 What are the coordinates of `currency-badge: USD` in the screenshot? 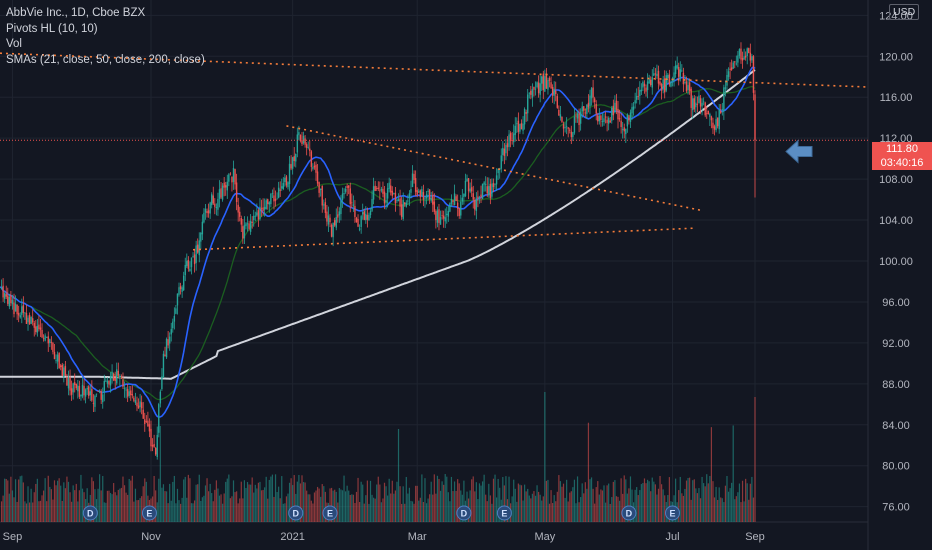 It's located at (904, 12).